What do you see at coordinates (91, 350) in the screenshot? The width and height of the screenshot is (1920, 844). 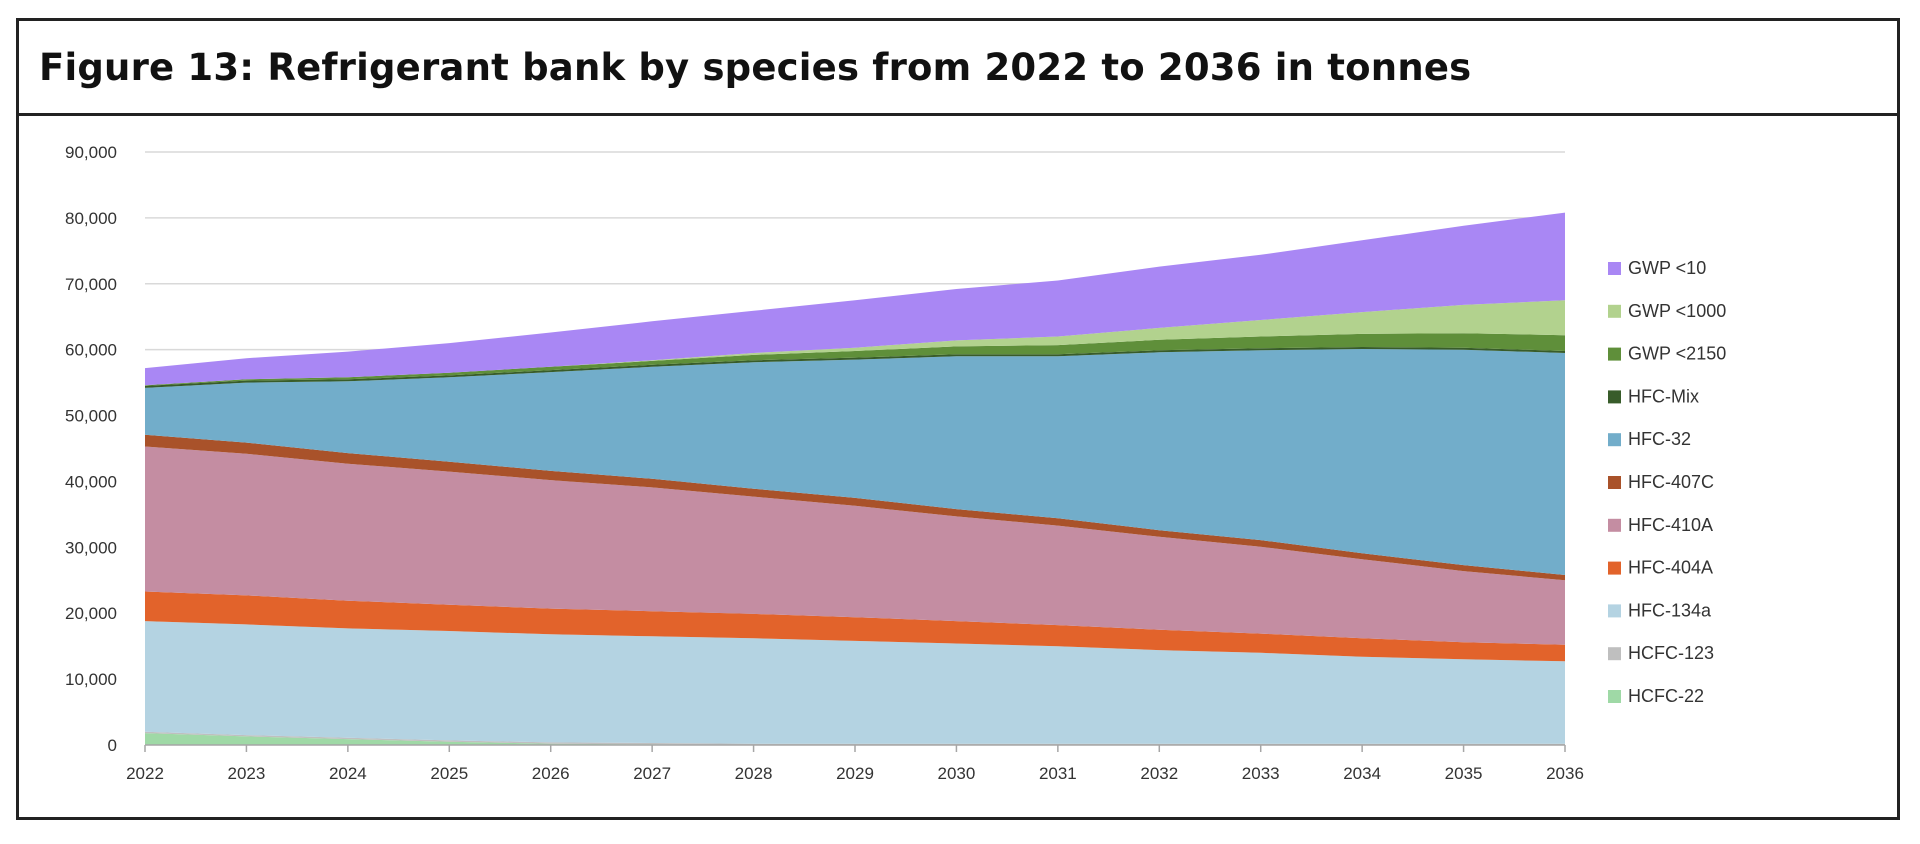 I see `y-tick-label: 60,000` at bounding box center [91, 350].